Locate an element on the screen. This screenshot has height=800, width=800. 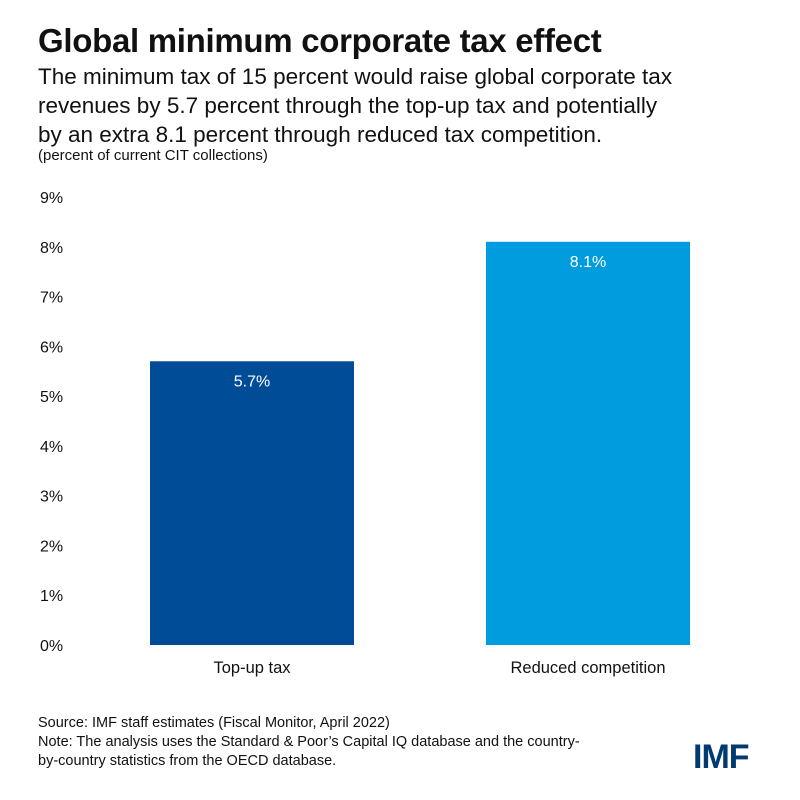
y-tick-label: 4% is located at coordinates (51, 447).